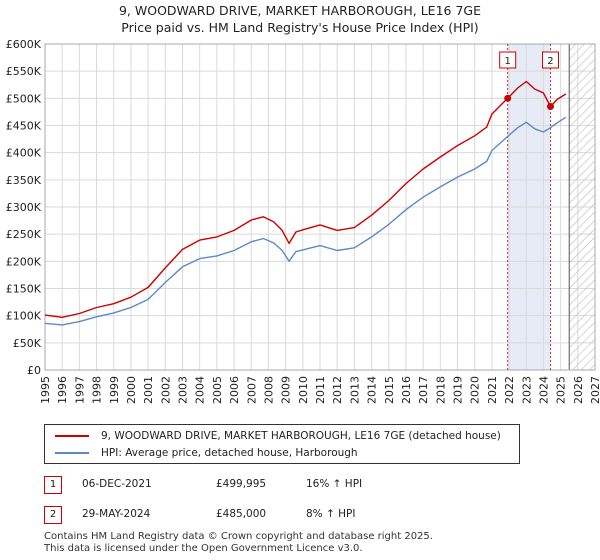 This screenshot has width=600, height=560. I want to click on y-tick-label-3: £150K, so click(24, 289).